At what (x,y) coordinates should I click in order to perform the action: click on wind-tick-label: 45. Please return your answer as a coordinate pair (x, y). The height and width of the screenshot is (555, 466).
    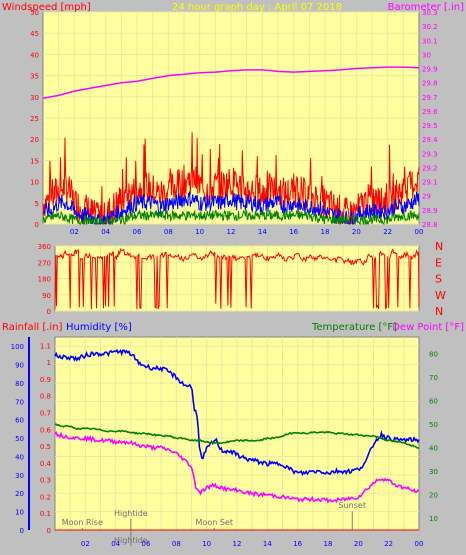
    Looking at the image, I should click on (34, 34).